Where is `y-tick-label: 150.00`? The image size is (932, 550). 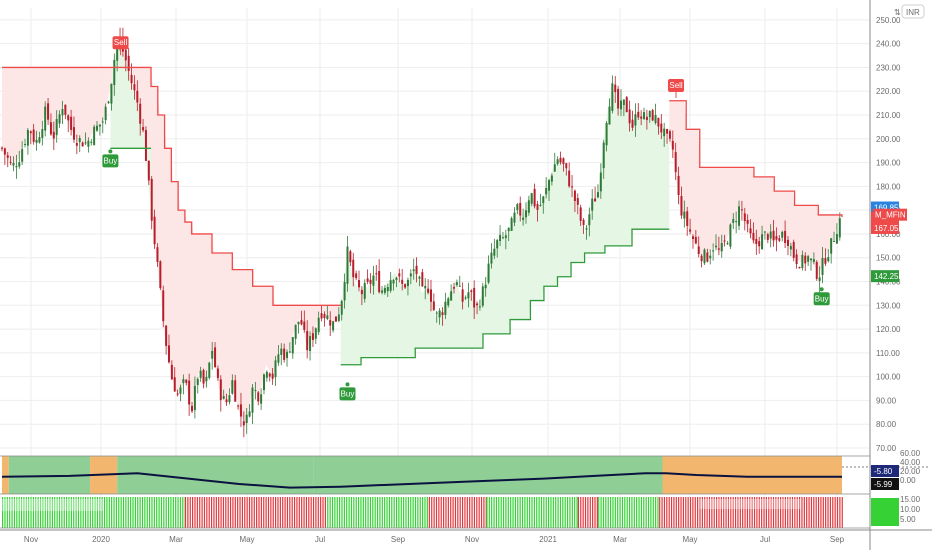
y-tick-label: 150.00 is located at coordinates (888, 258).